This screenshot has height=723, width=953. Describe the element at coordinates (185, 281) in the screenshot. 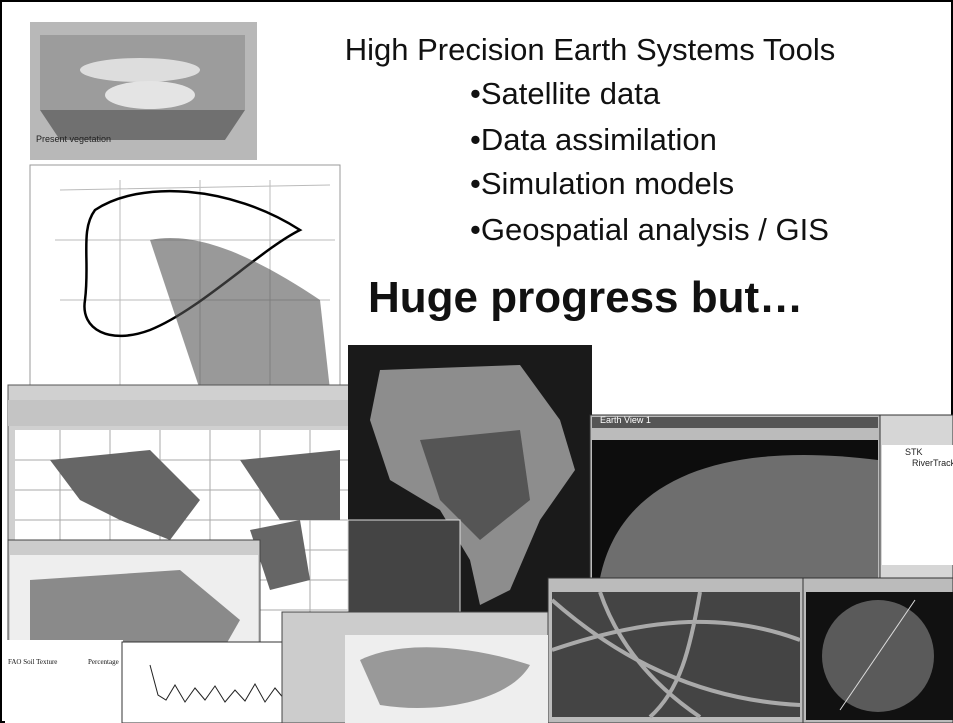

I see `basin-map` at that location.